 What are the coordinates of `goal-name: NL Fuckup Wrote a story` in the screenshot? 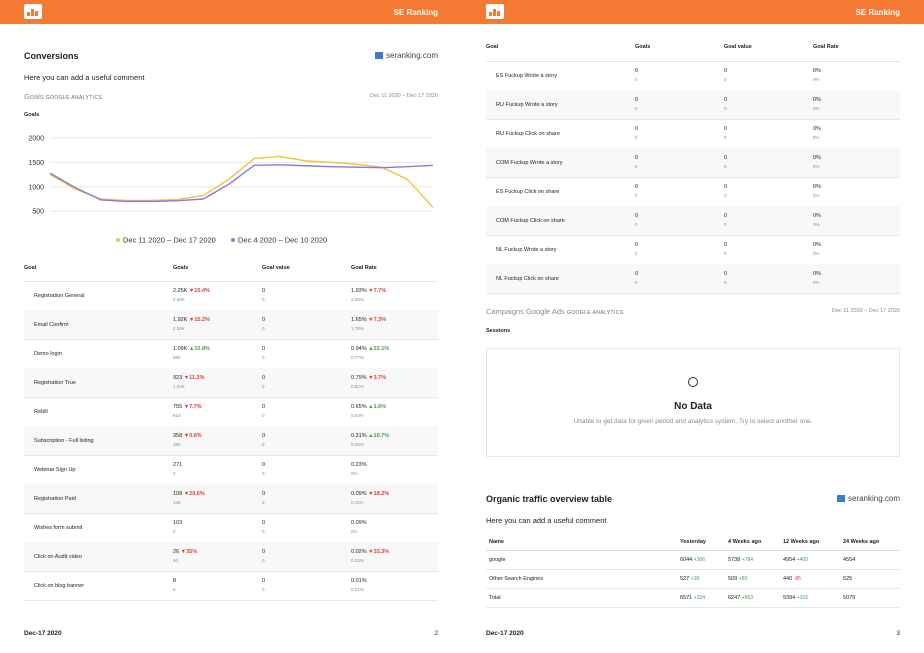 It's located at (526, 250).